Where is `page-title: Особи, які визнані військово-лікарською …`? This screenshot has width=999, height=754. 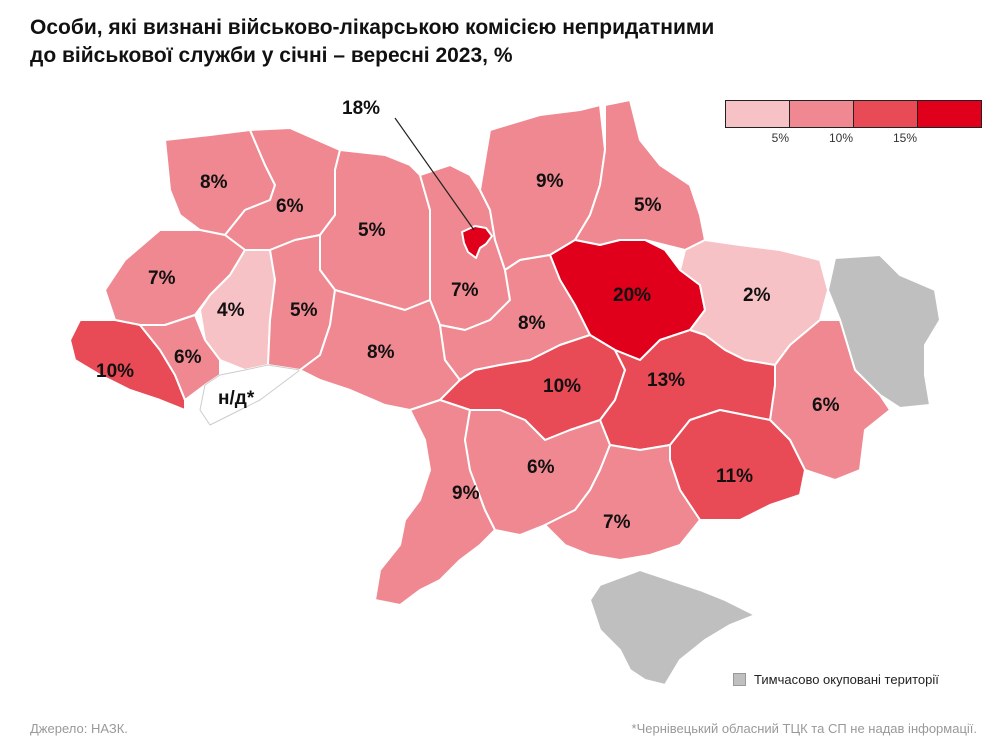 page-title: Особи, які визнані військово-лікарською … is located at coordinates (470, 42).